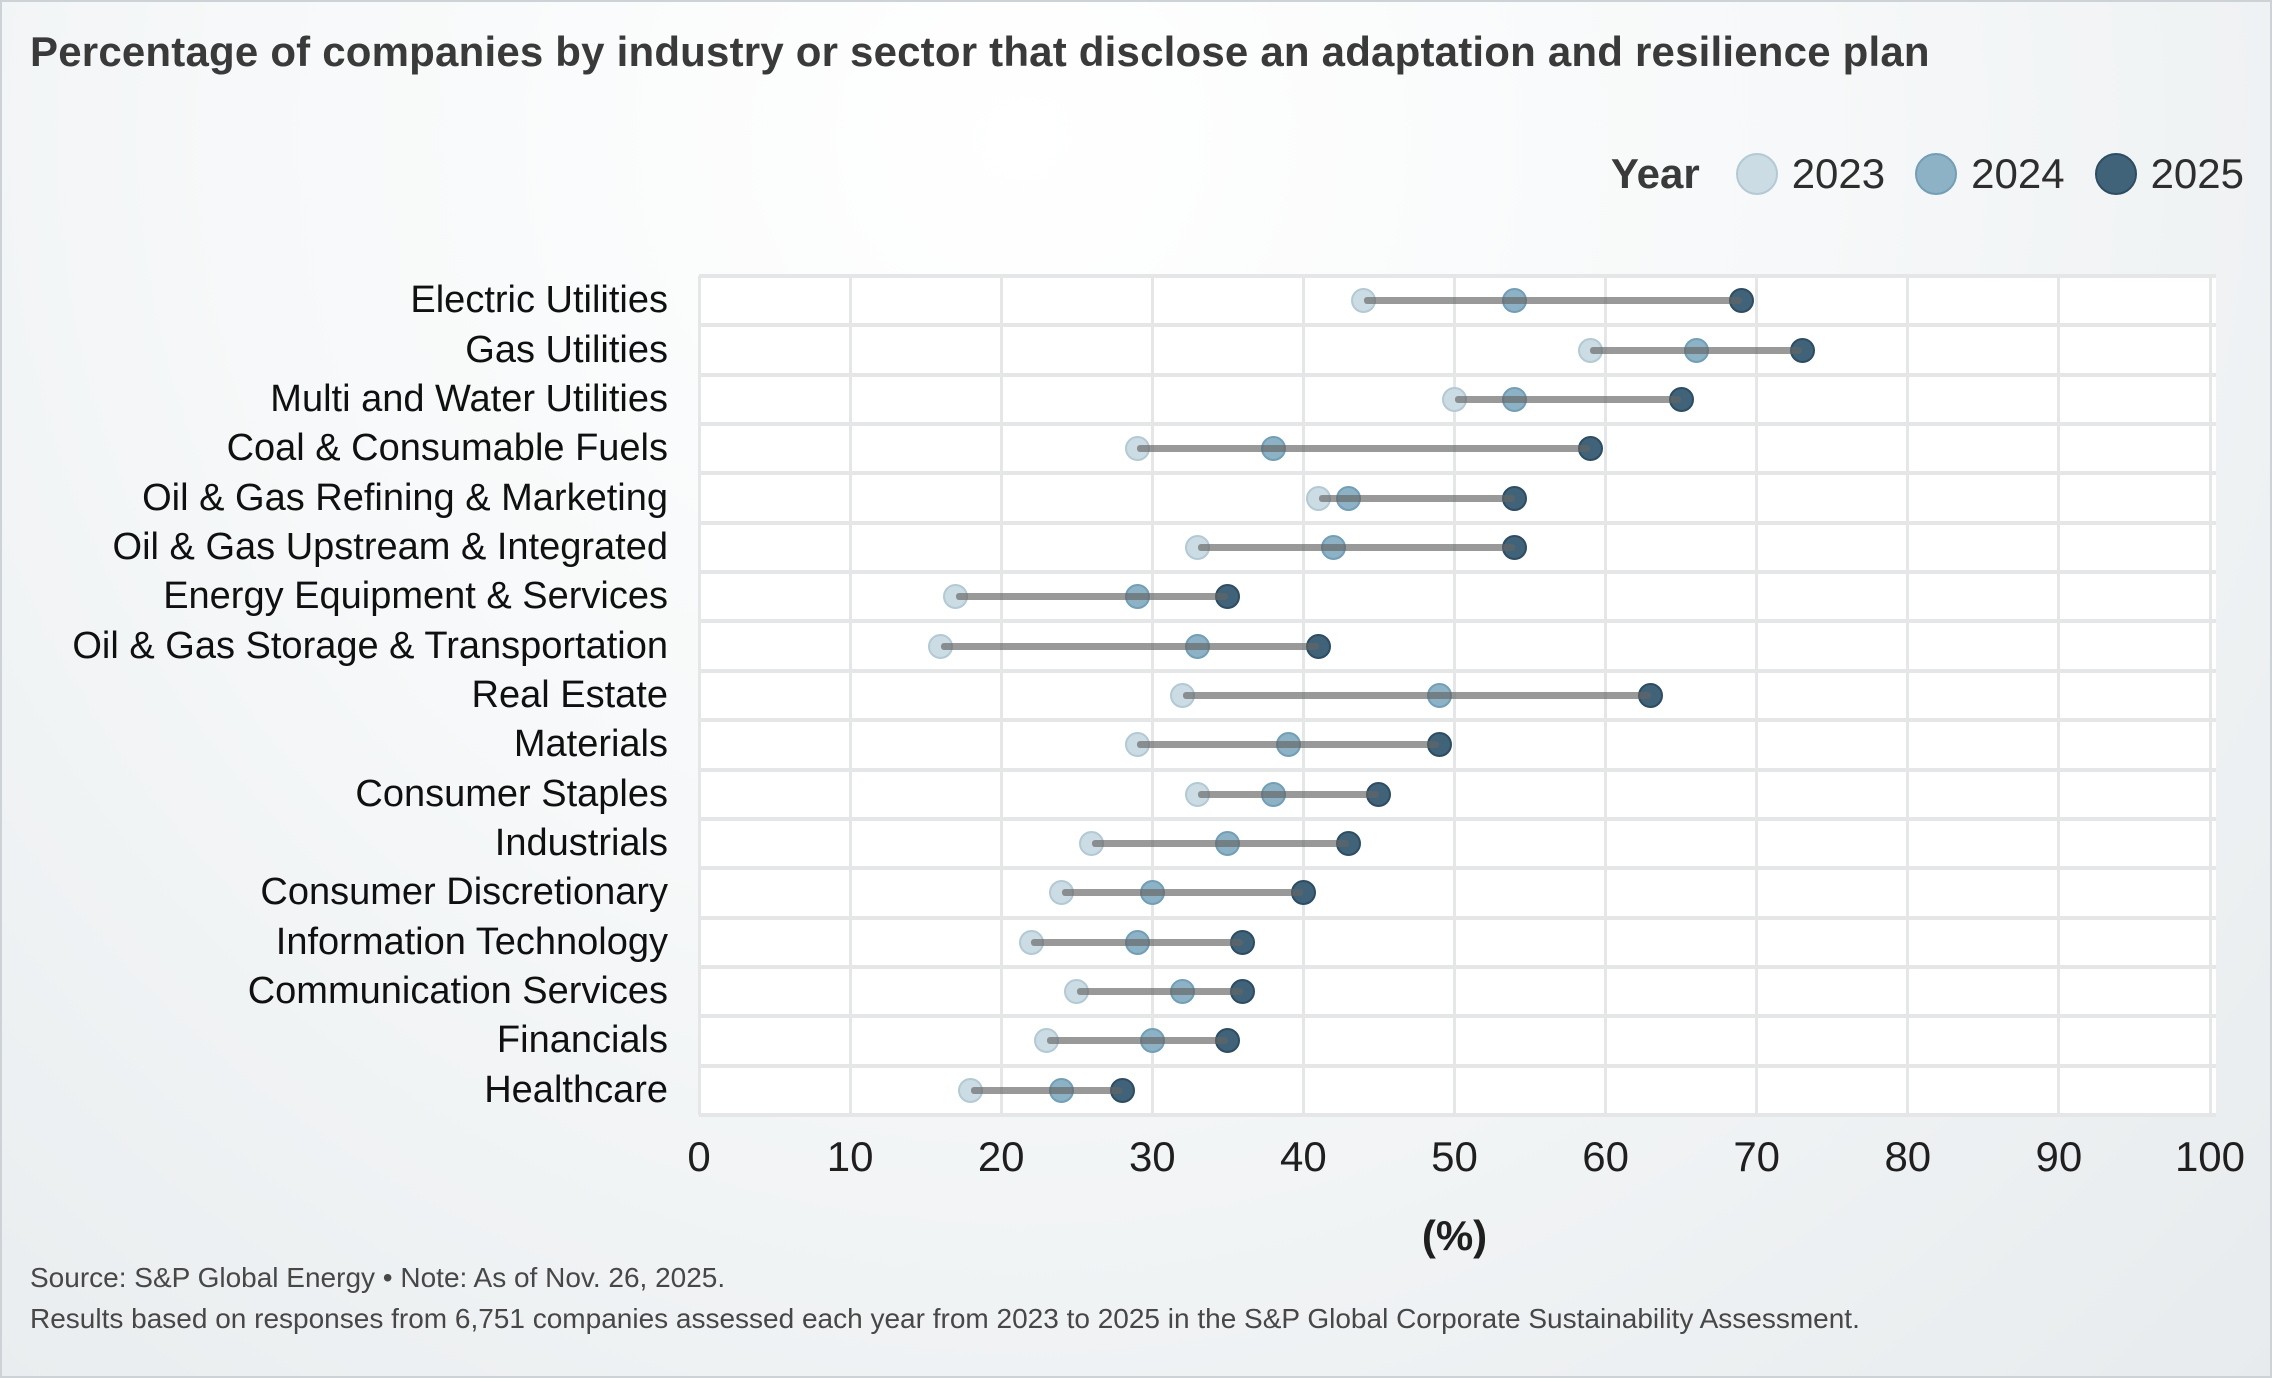  I want to click on category-label: Oil & Gas Storage & Transportation, so click(370, 645).